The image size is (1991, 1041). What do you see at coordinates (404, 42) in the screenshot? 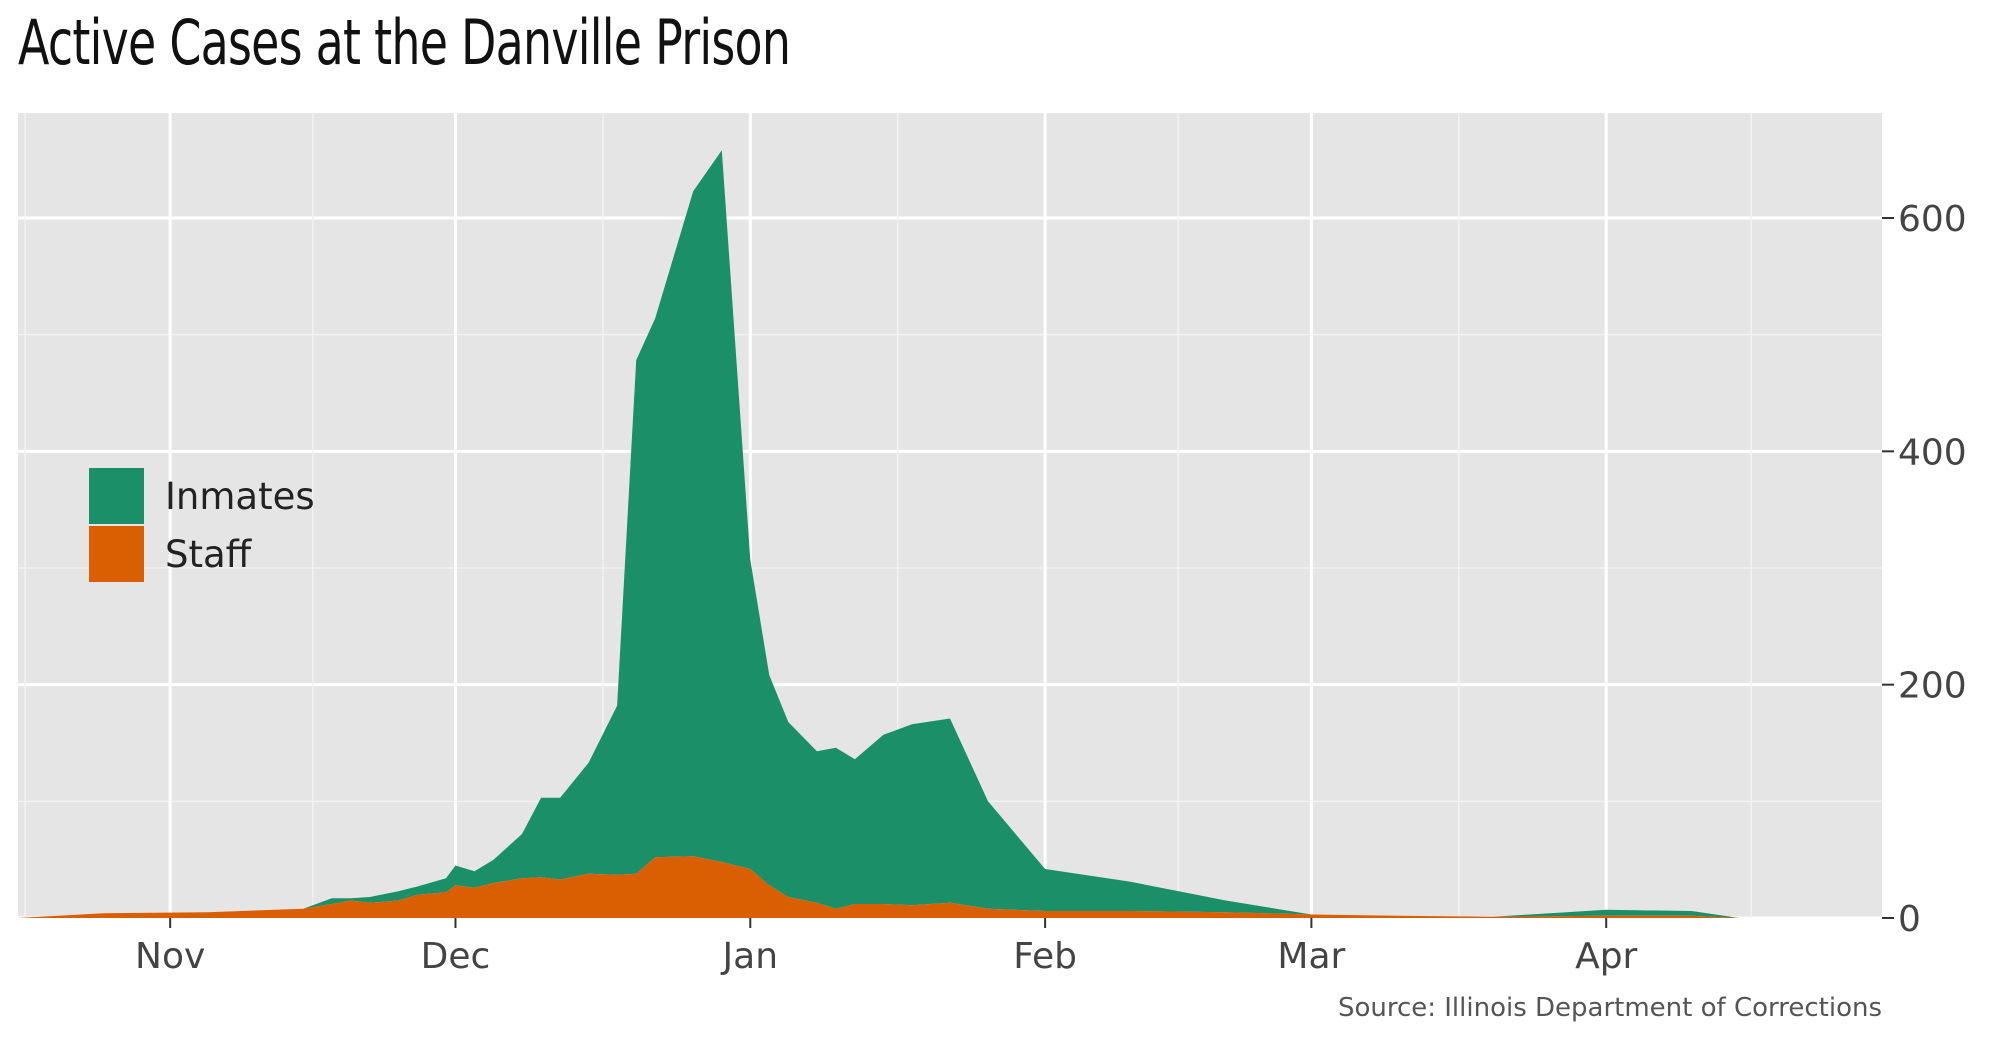
I see `chart-title: Active Cases at the Danville Prison` at bounding box center [404, 42].